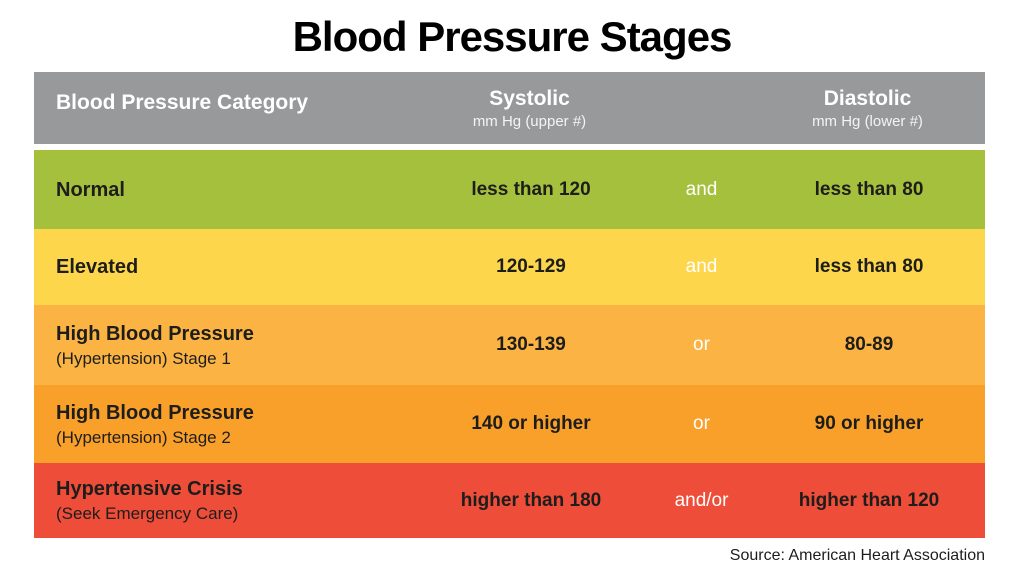 The width and height of the screenshot is (1024, 587). I want to click on source-attribution: Source: American Heart Association, so click(857, 555).